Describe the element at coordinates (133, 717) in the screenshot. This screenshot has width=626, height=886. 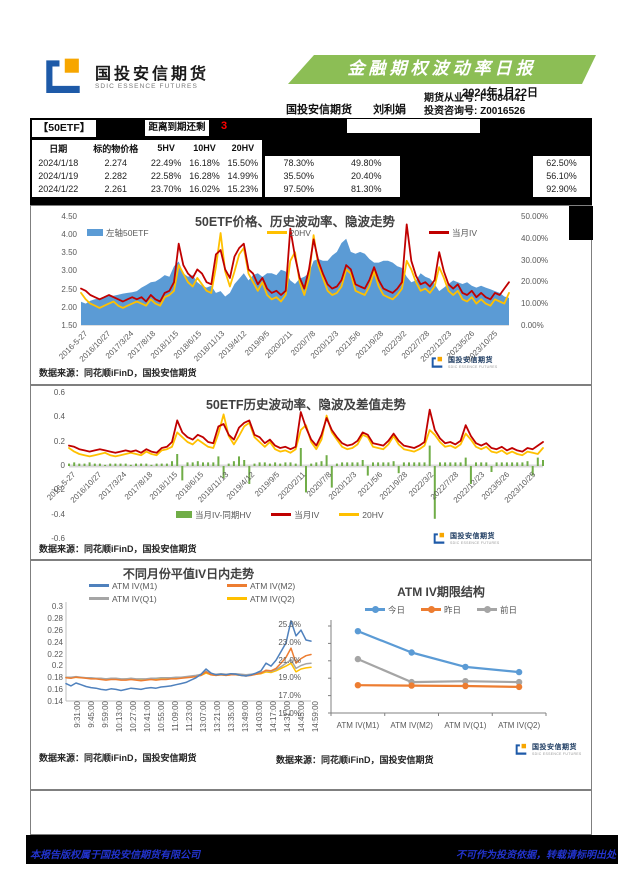
I see `axis-tick-label: 10:27:00` at that location.